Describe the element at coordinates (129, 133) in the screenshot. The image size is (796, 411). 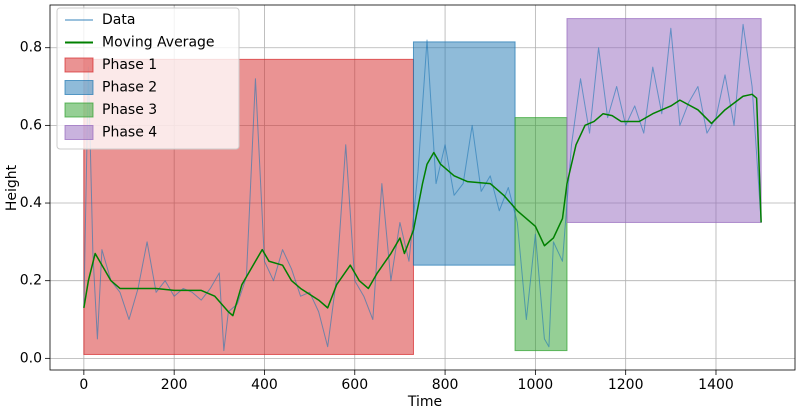
I see `legend-label: Phase 4` at that location.